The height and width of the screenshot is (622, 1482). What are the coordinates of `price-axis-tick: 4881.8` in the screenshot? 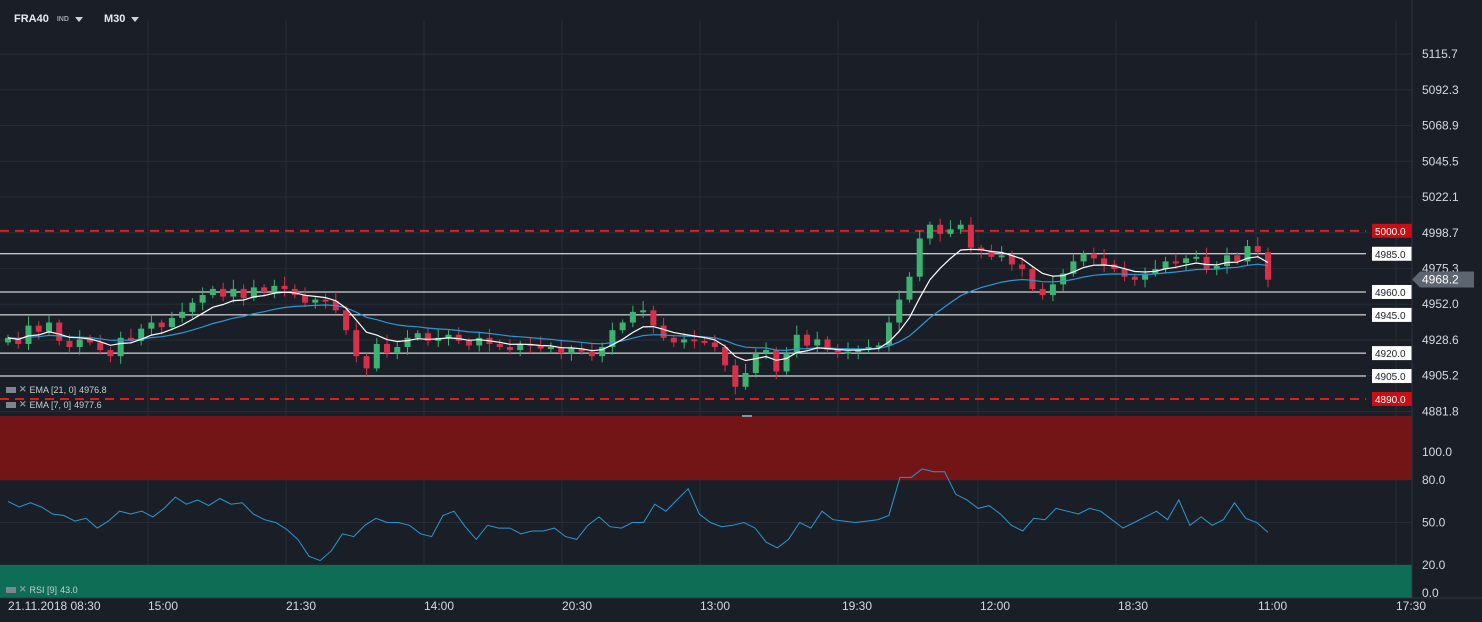 It's located at (1440, 412).